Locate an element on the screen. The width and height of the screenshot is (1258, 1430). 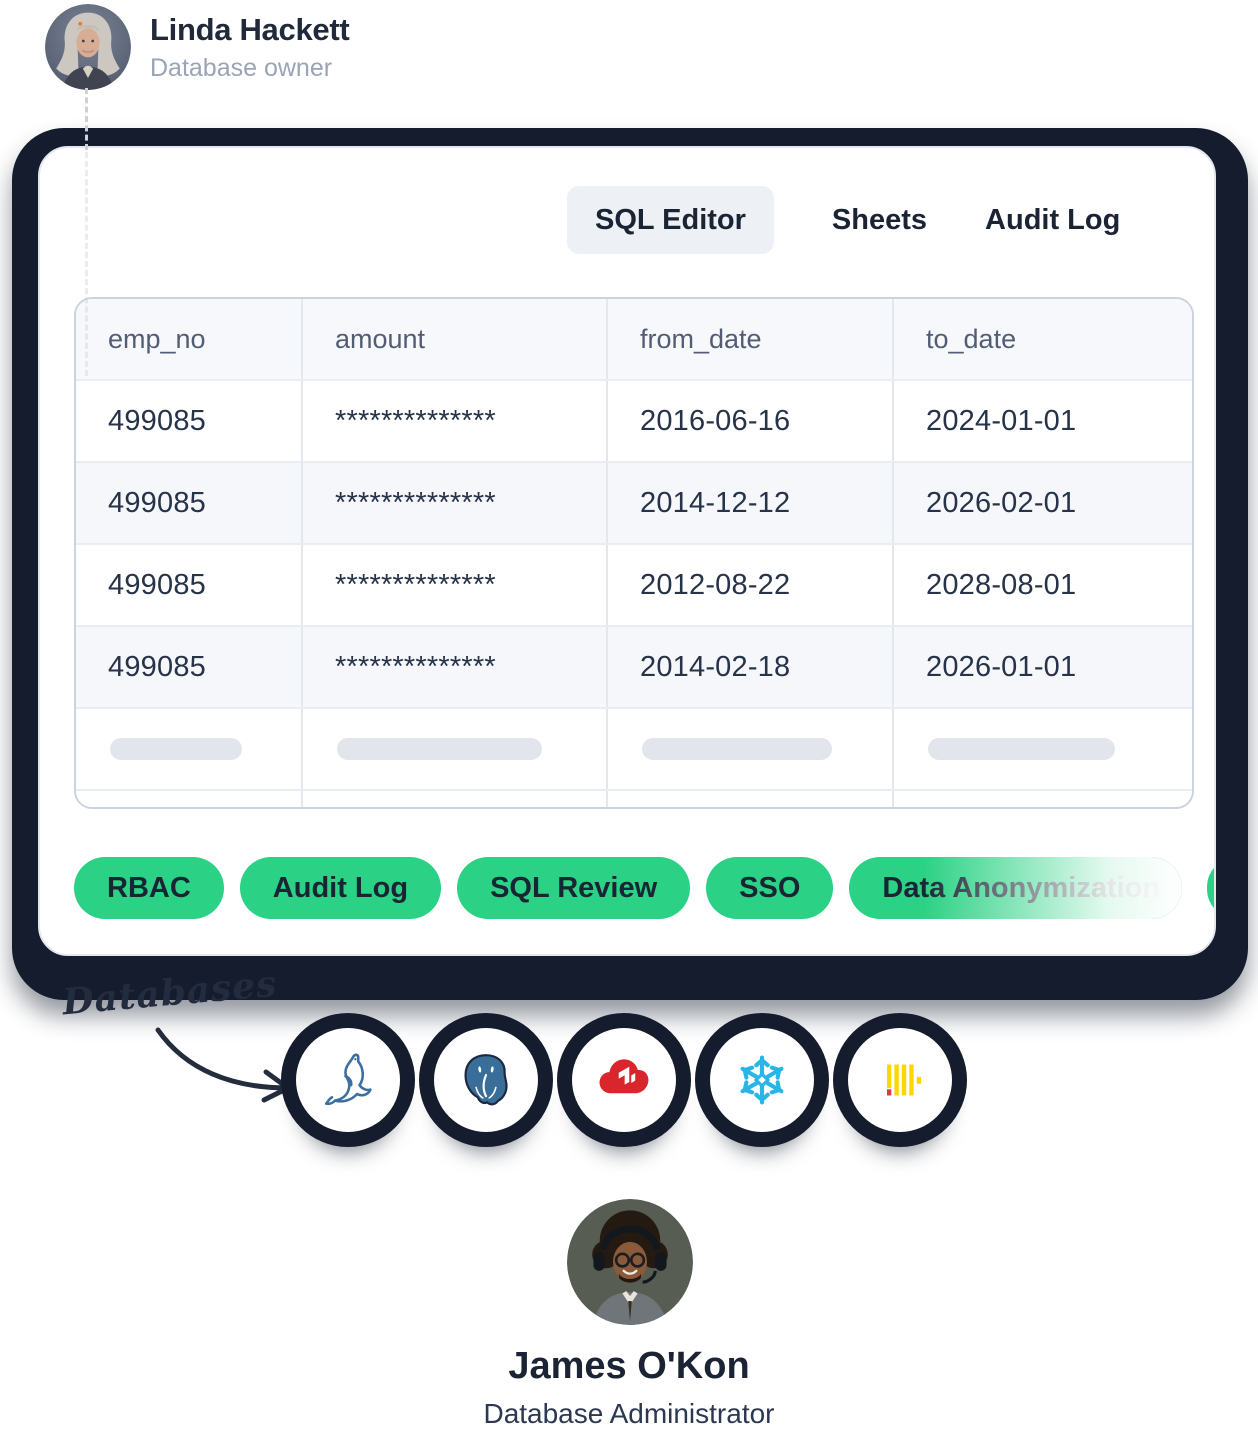
column-header-from-date: from_date is located at coordinates (751, 339).